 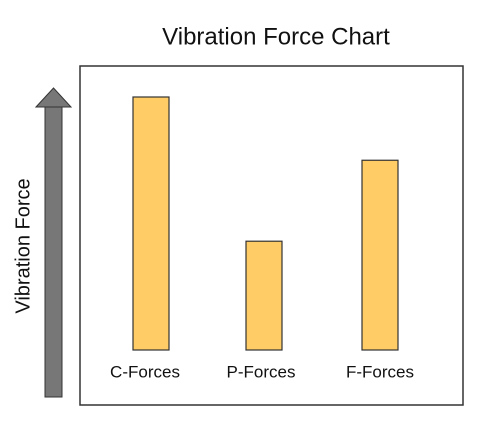 What do you see at coordinates (53, 97) in the screenshot?
I see `axis-arrow-head` at bounding box center [53, 97].